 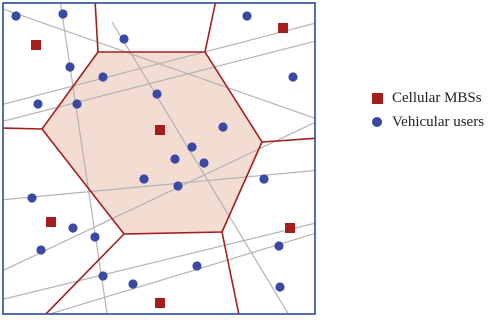 I want to click on legend-item-vehicle: Vehicular users, so click(x=426, y=122).